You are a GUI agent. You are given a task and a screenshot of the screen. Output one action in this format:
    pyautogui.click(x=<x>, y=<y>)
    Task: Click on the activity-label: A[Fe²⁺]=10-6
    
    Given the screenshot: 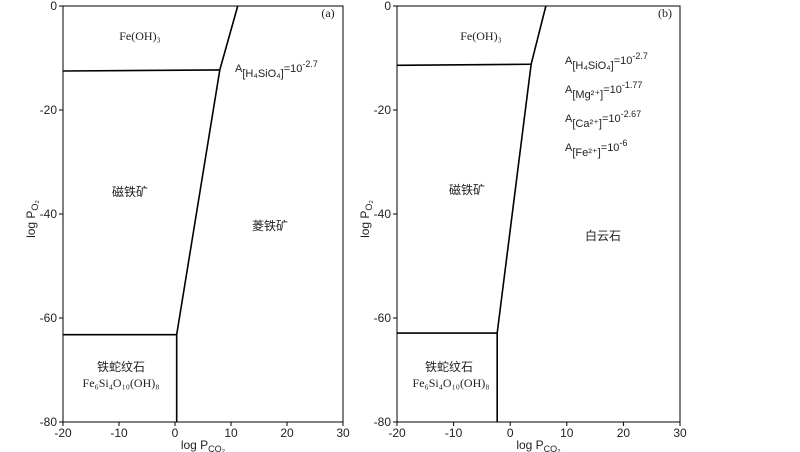 What is the action you would take?
    pyautogui.click(x=596, y=148)
    